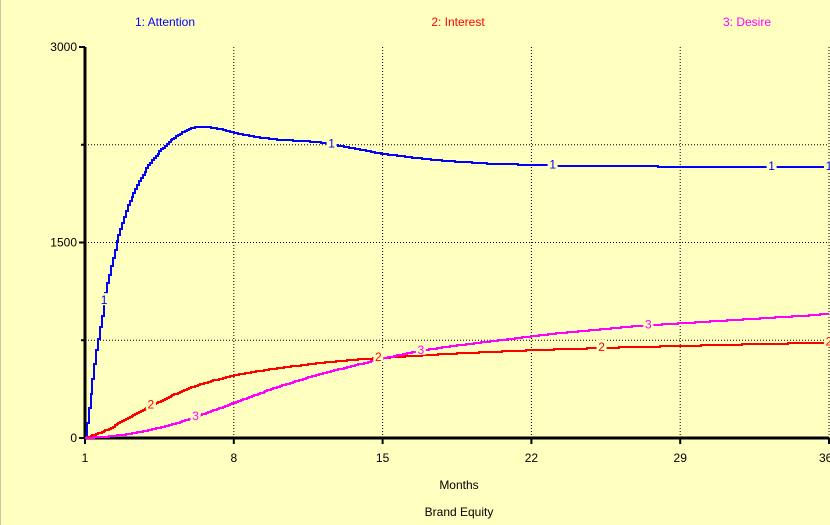 The image size is (830, 525). What do you see at coordinates (824, 458) in the screenshot?
I see `x-tick-label: 36` at bounding box center [824, 458].